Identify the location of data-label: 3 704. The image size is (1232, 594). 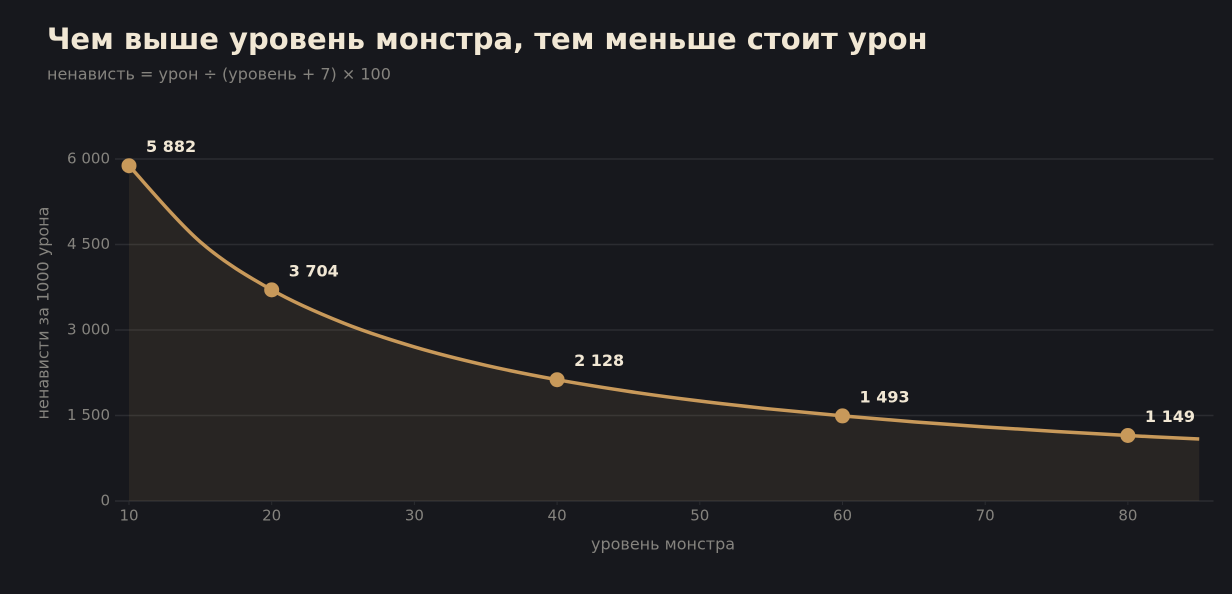
(314, 270).